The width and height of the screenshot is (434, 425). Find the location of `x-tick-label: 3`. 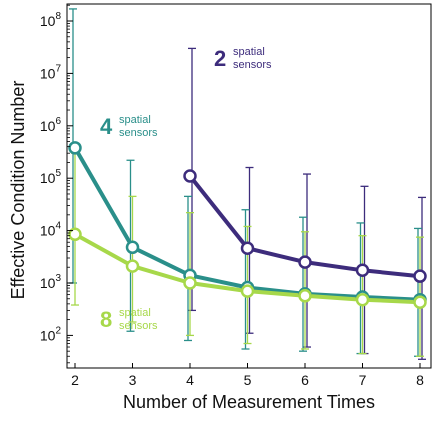

x-tick-label: 3 is located at coordinates (133, 380).